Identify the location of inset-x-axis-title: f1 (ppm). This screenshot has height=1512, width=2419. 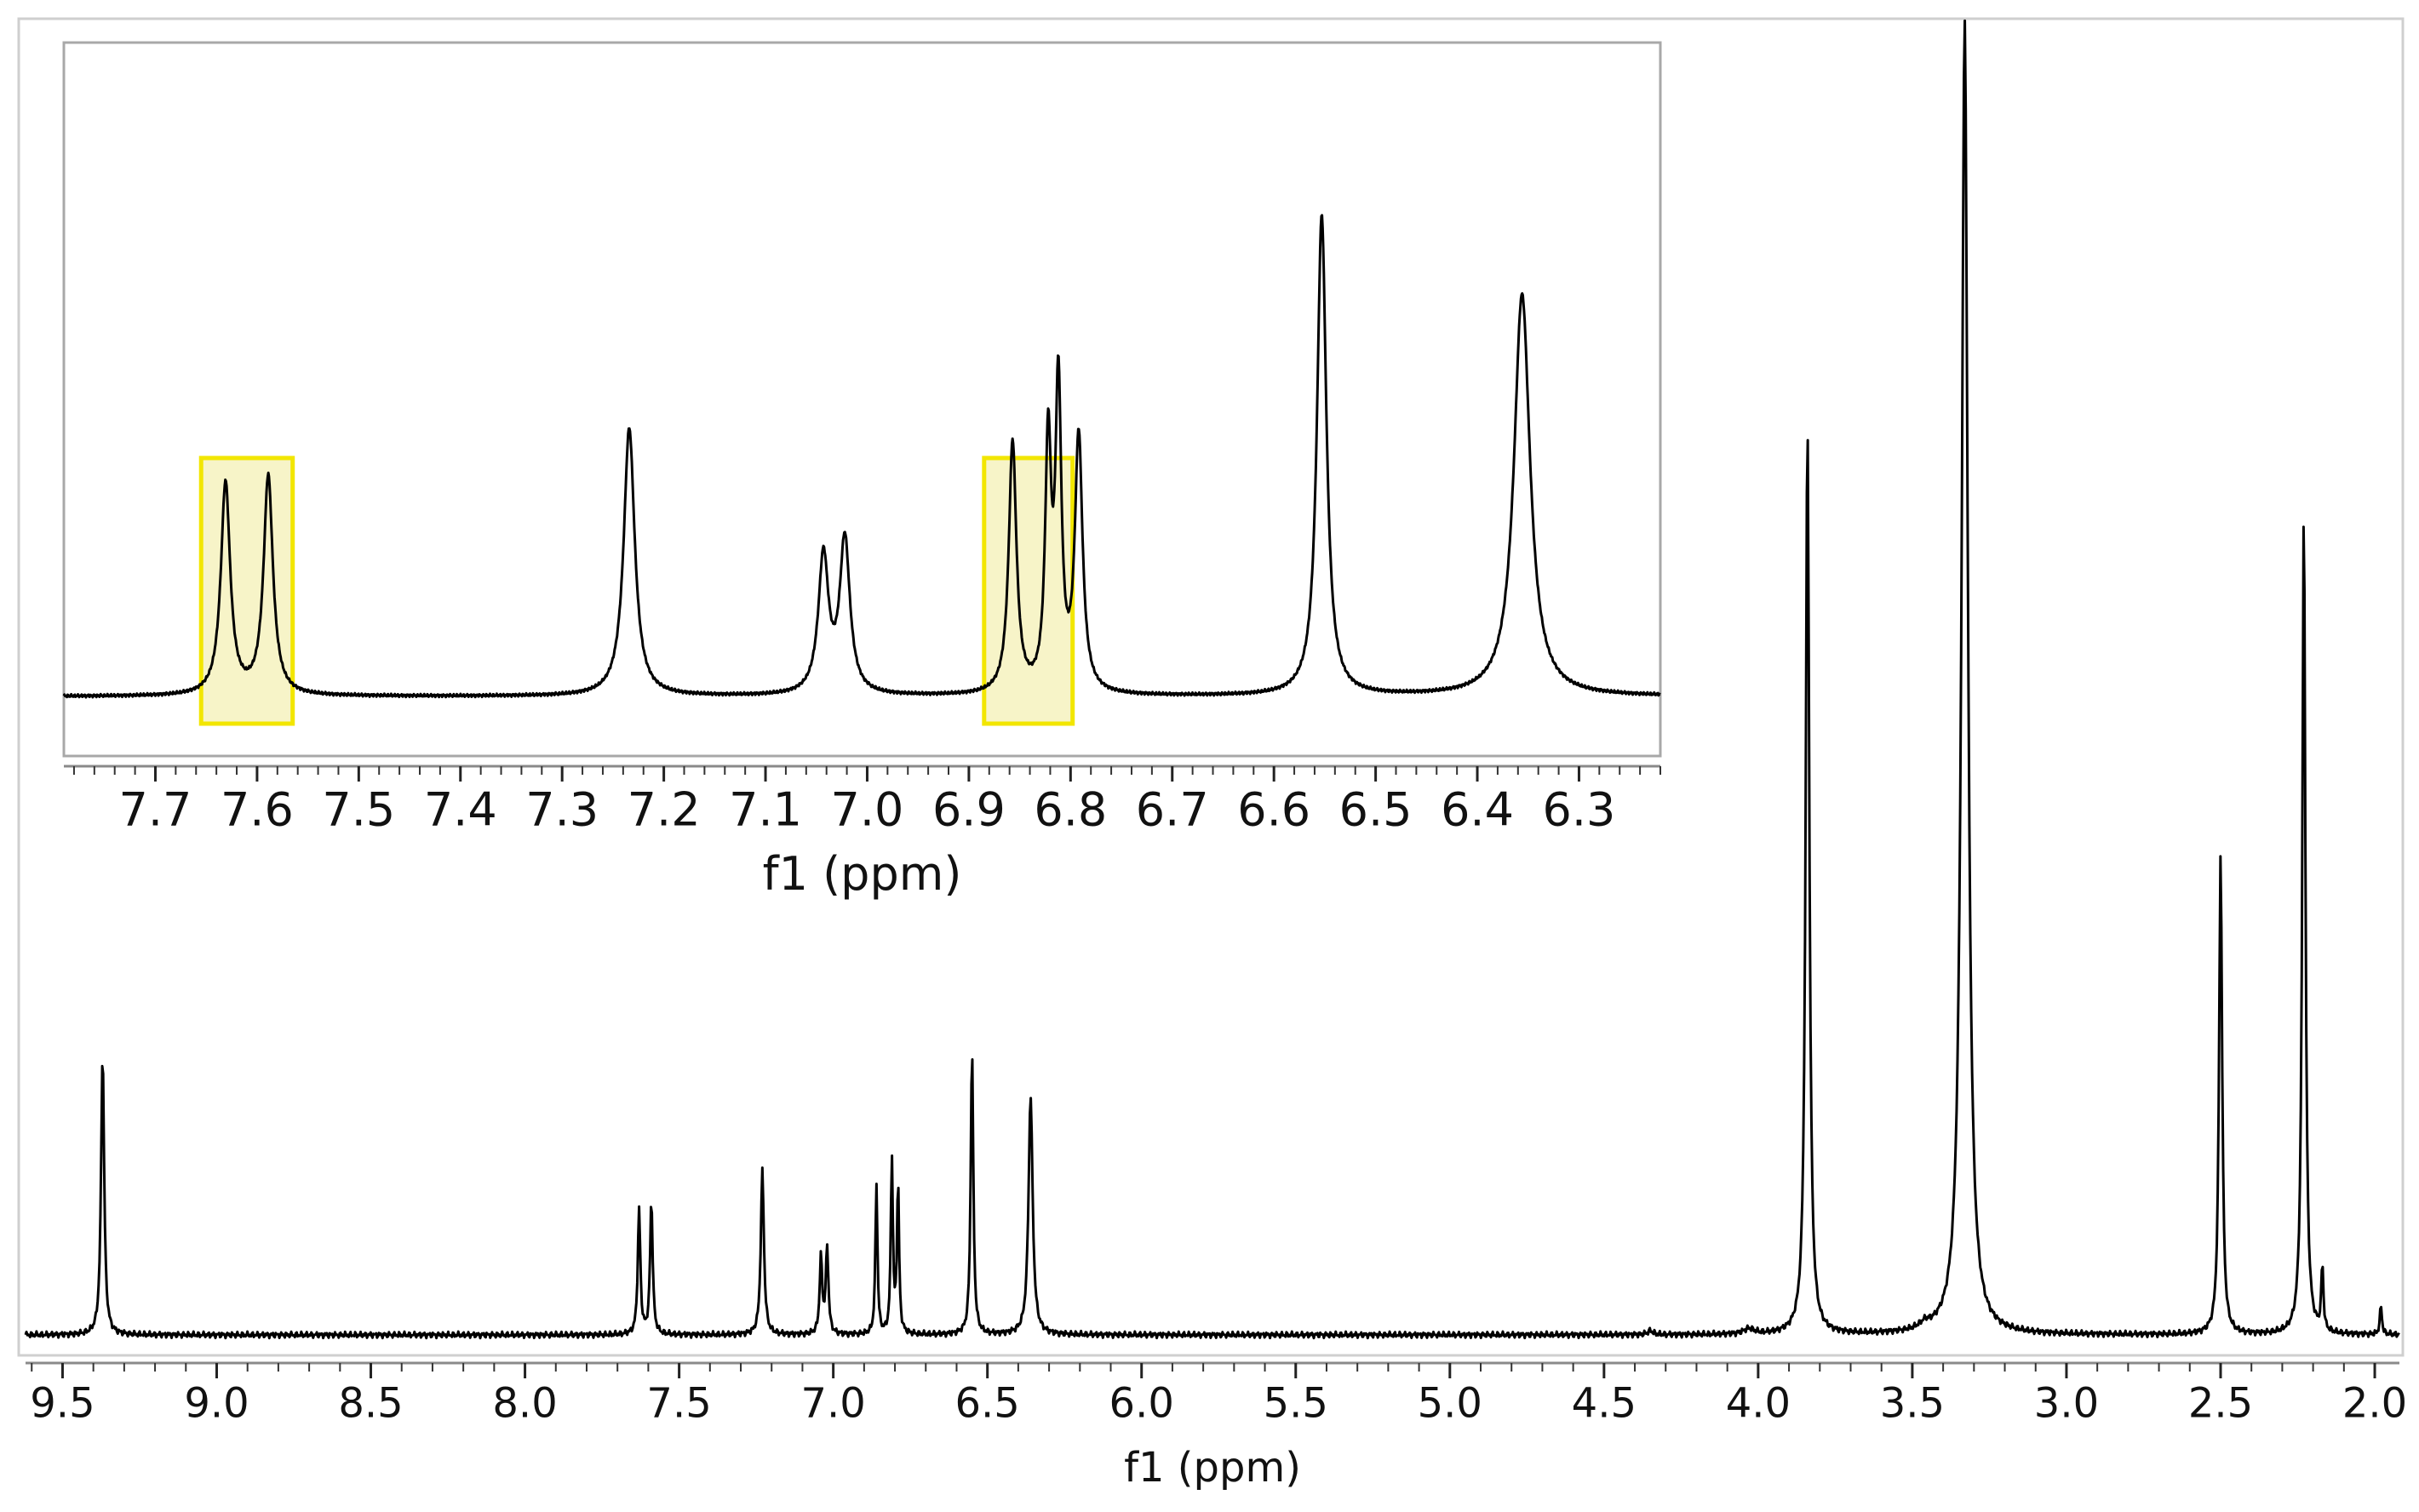
(862, 874).